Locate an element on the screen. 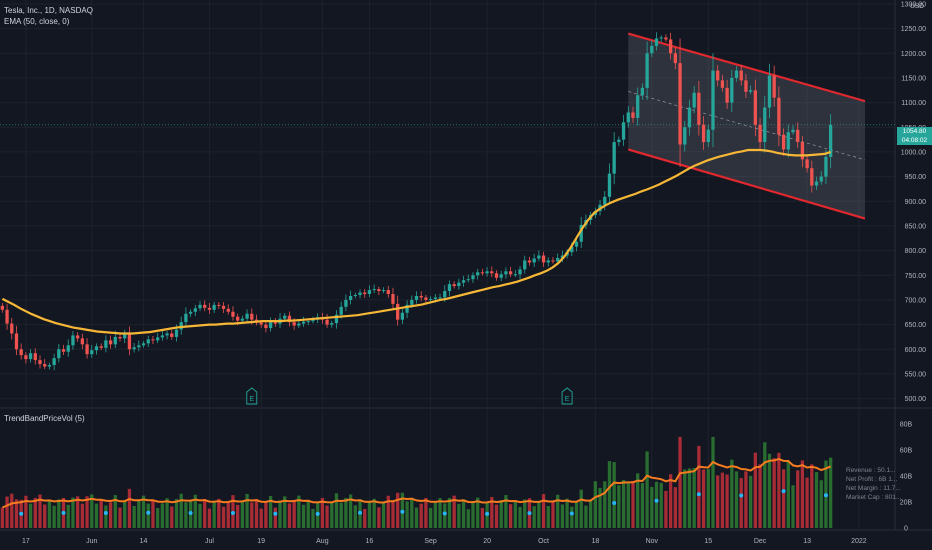 The image size is (932, 550). volume-indicator-title: TrendBandPriceVol (5) is located at coordinates (44, 418).